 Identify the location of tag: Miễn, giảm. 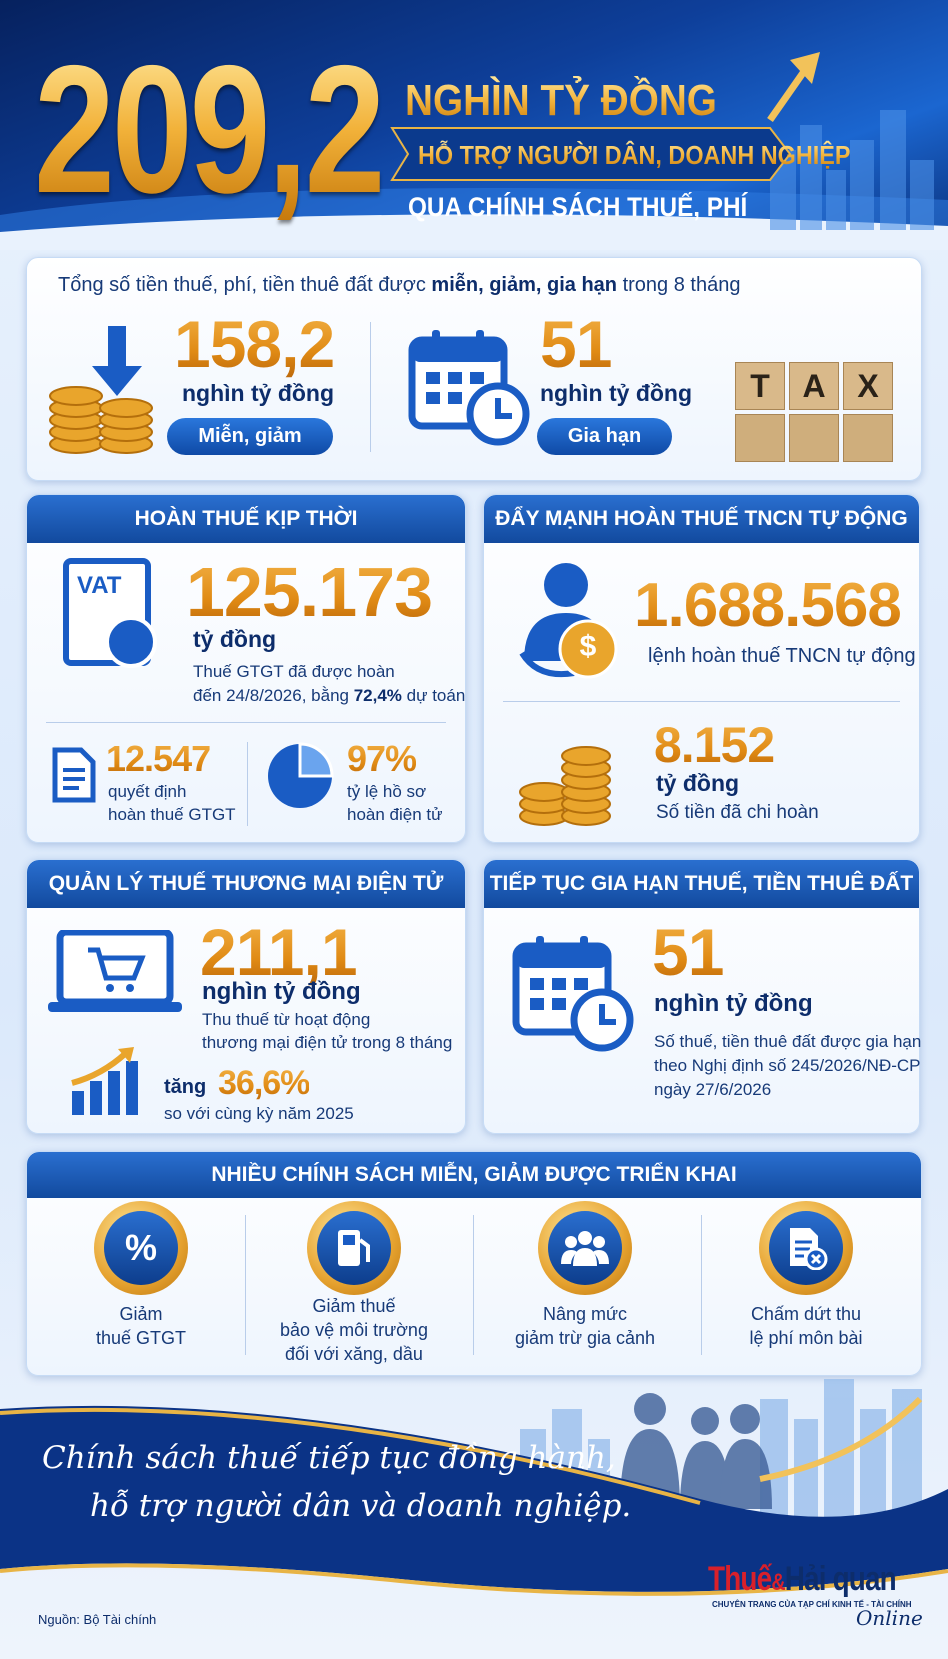
(250, 436).